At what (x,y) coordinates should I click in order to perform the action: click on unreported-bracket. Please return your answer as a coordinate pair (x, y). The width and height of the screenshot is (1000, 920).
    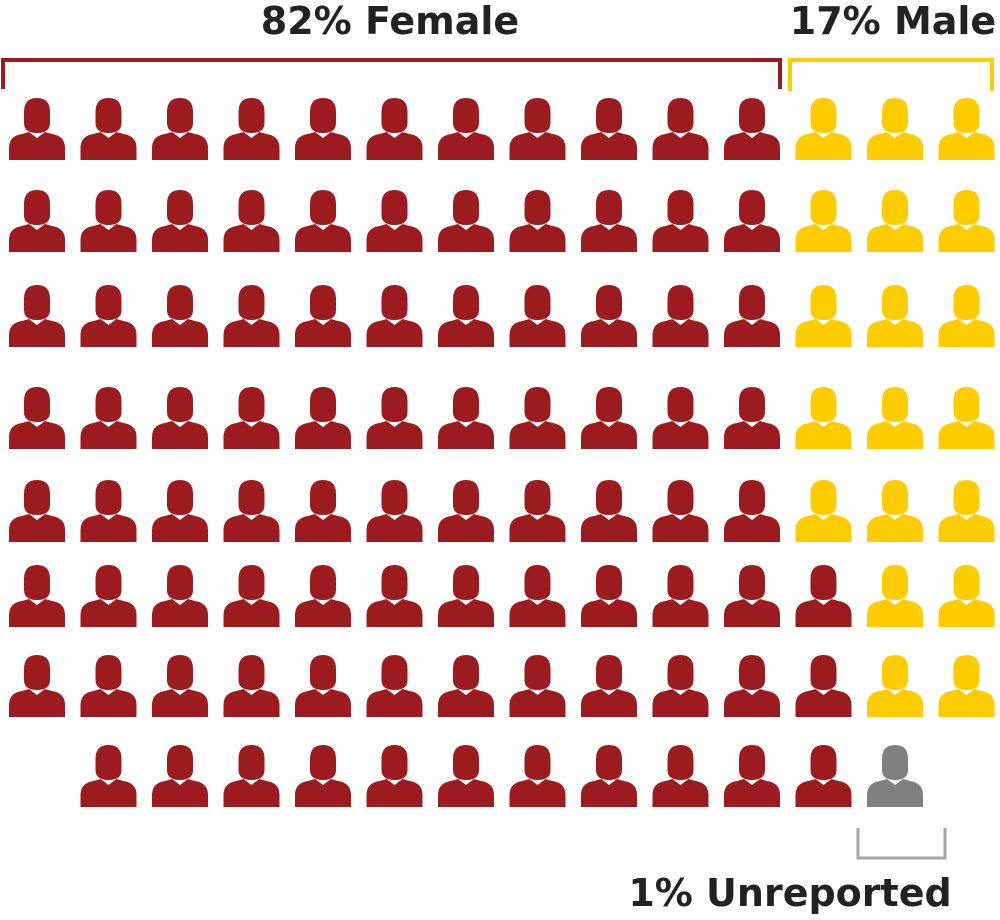
    Looking at the image, I should click on (901, 844).